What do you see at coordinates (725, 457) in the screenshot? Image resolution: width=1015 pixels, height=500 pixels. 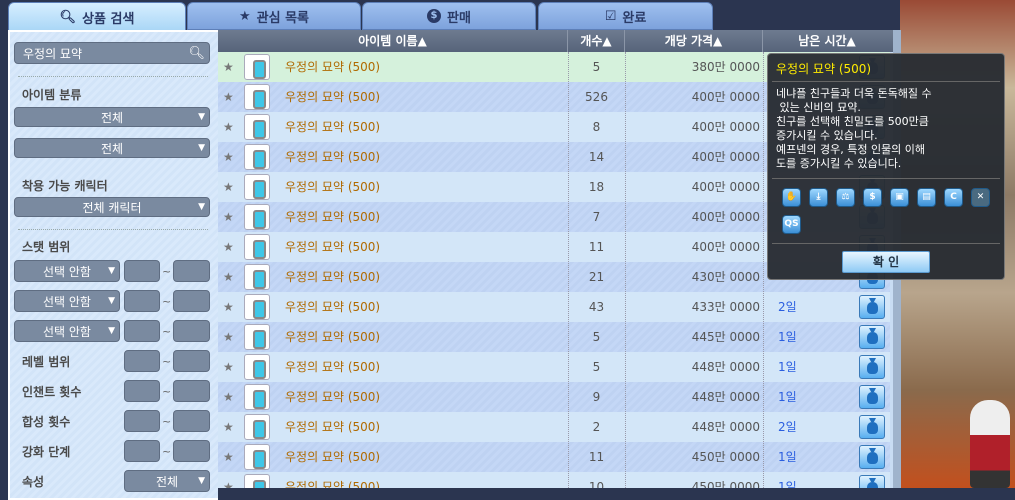 I see `unit-price: 450만 0000` at bounding box center [725, 457].